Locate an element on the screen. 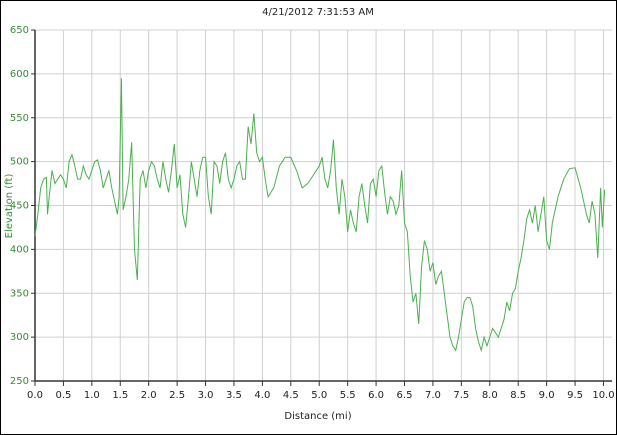 Image resolution: width=617 pixels, height=435 pixels. x-tick-label: 3.5 is located at coordinates (234, 395).